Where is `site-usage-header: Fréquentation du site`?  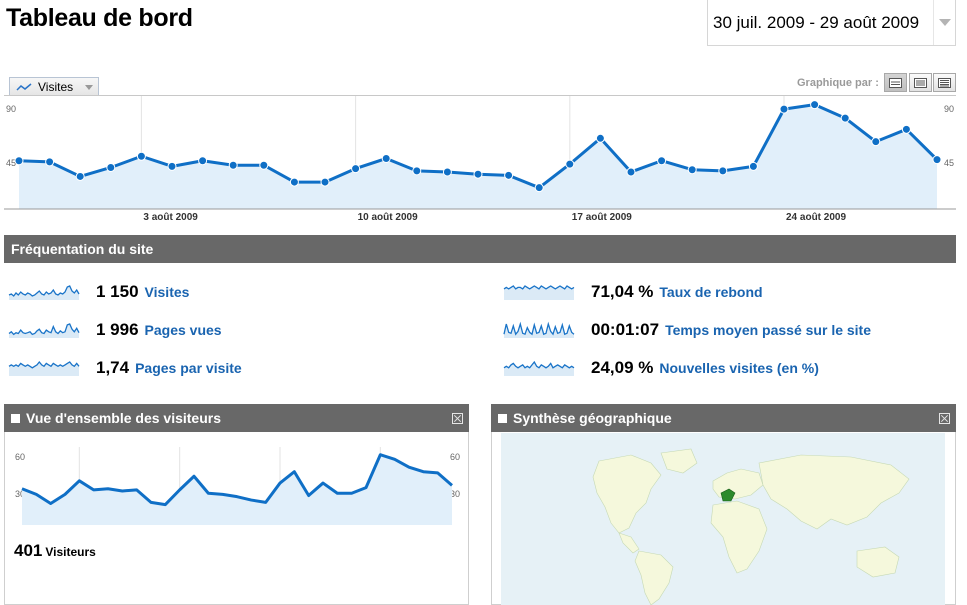
site-usage-header: Fréquentation du site is located at coordinates (480, 249).